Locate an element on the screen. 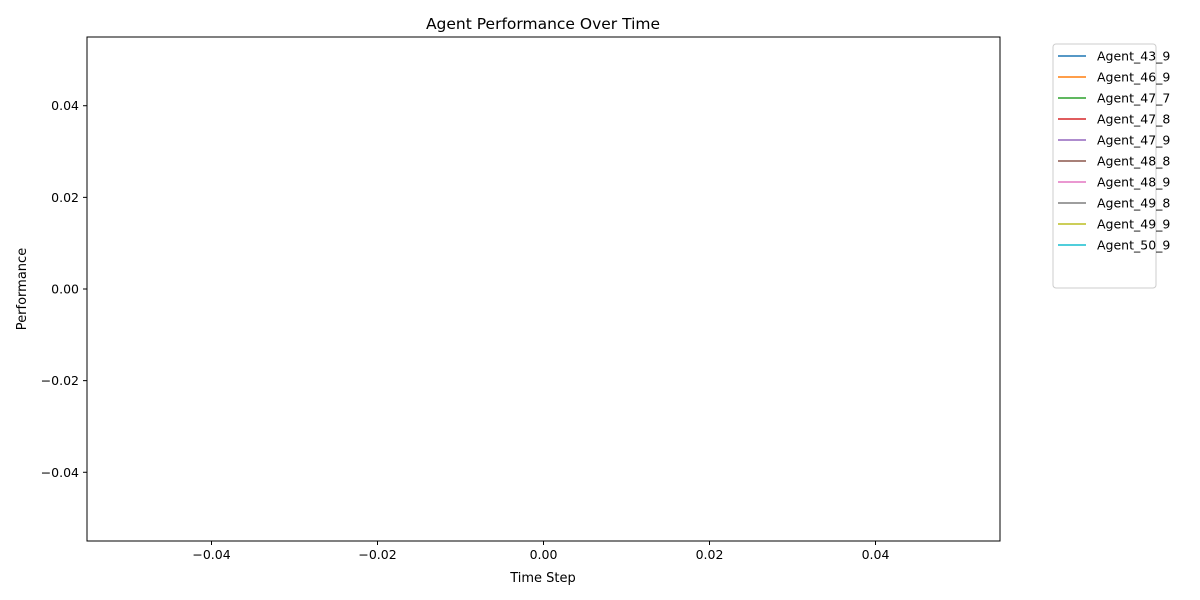  legend-label-agent-48-8: Agent_48_8 is located at coordinates (1133, 161).